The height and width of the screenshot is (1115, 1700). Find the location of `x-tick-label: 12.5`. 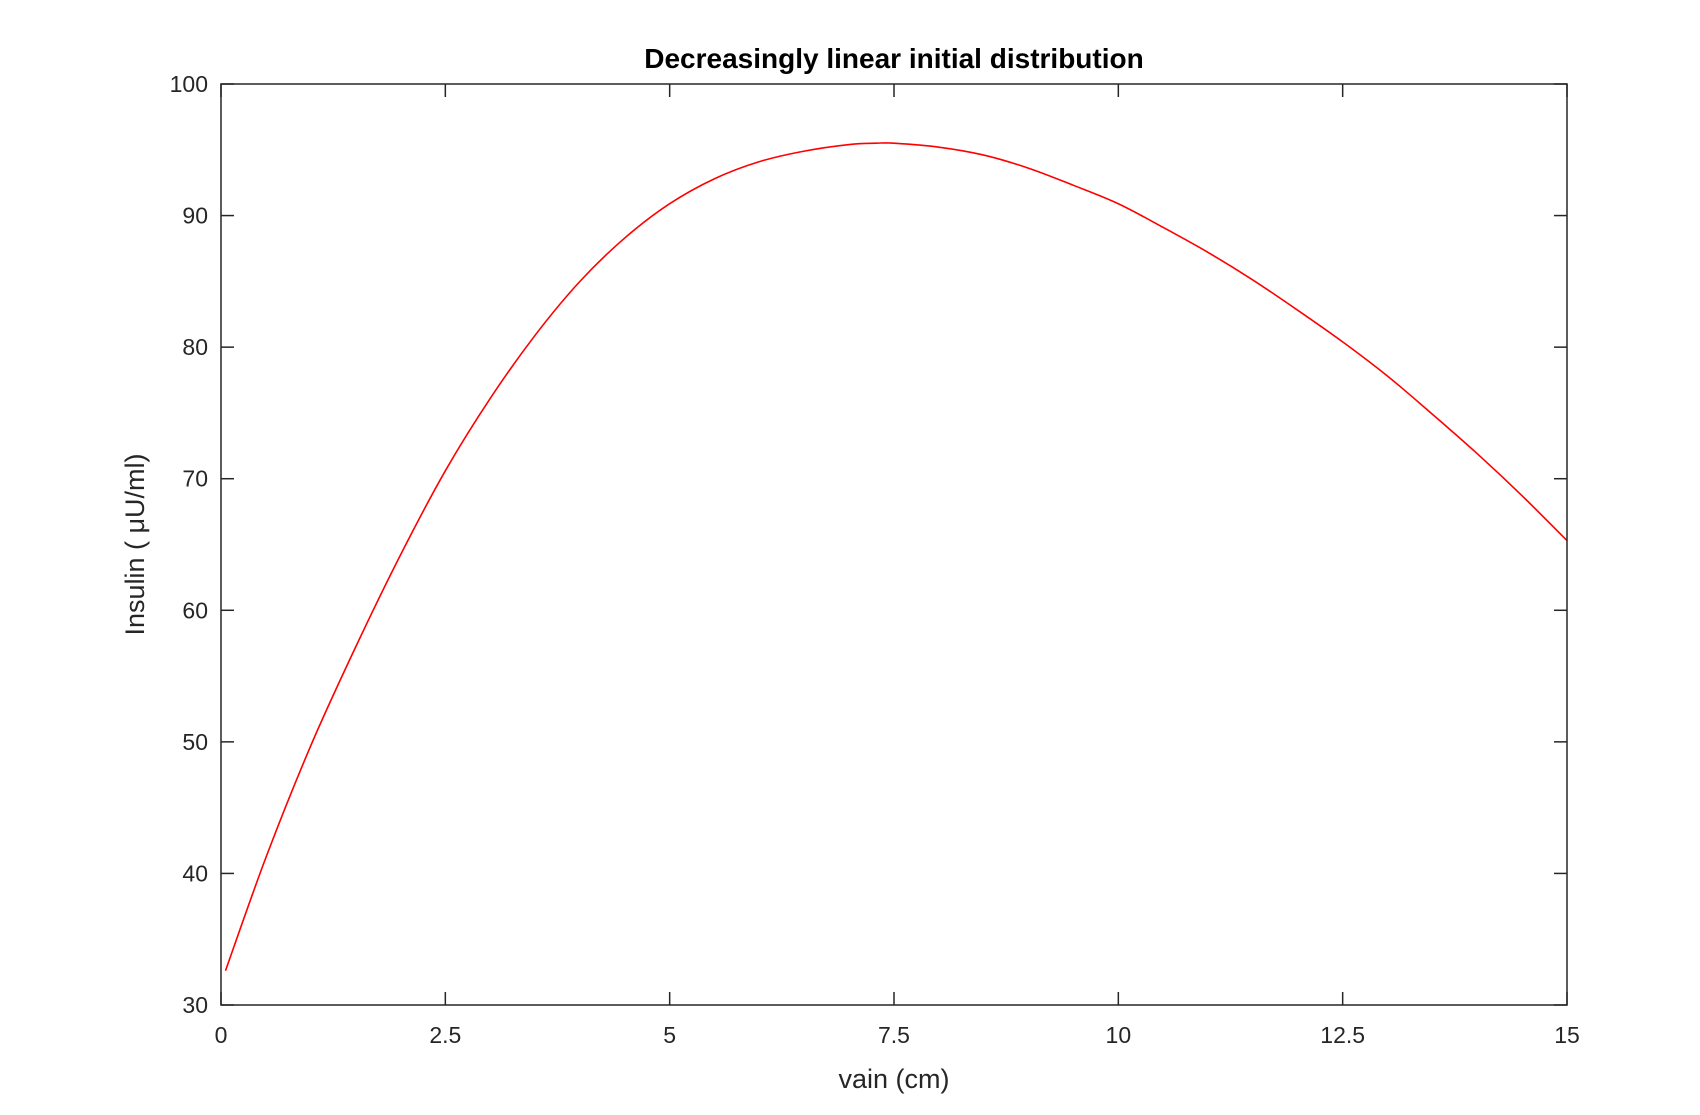

x-tick-label: 12.5 is located at coordinates (1342, 1035).